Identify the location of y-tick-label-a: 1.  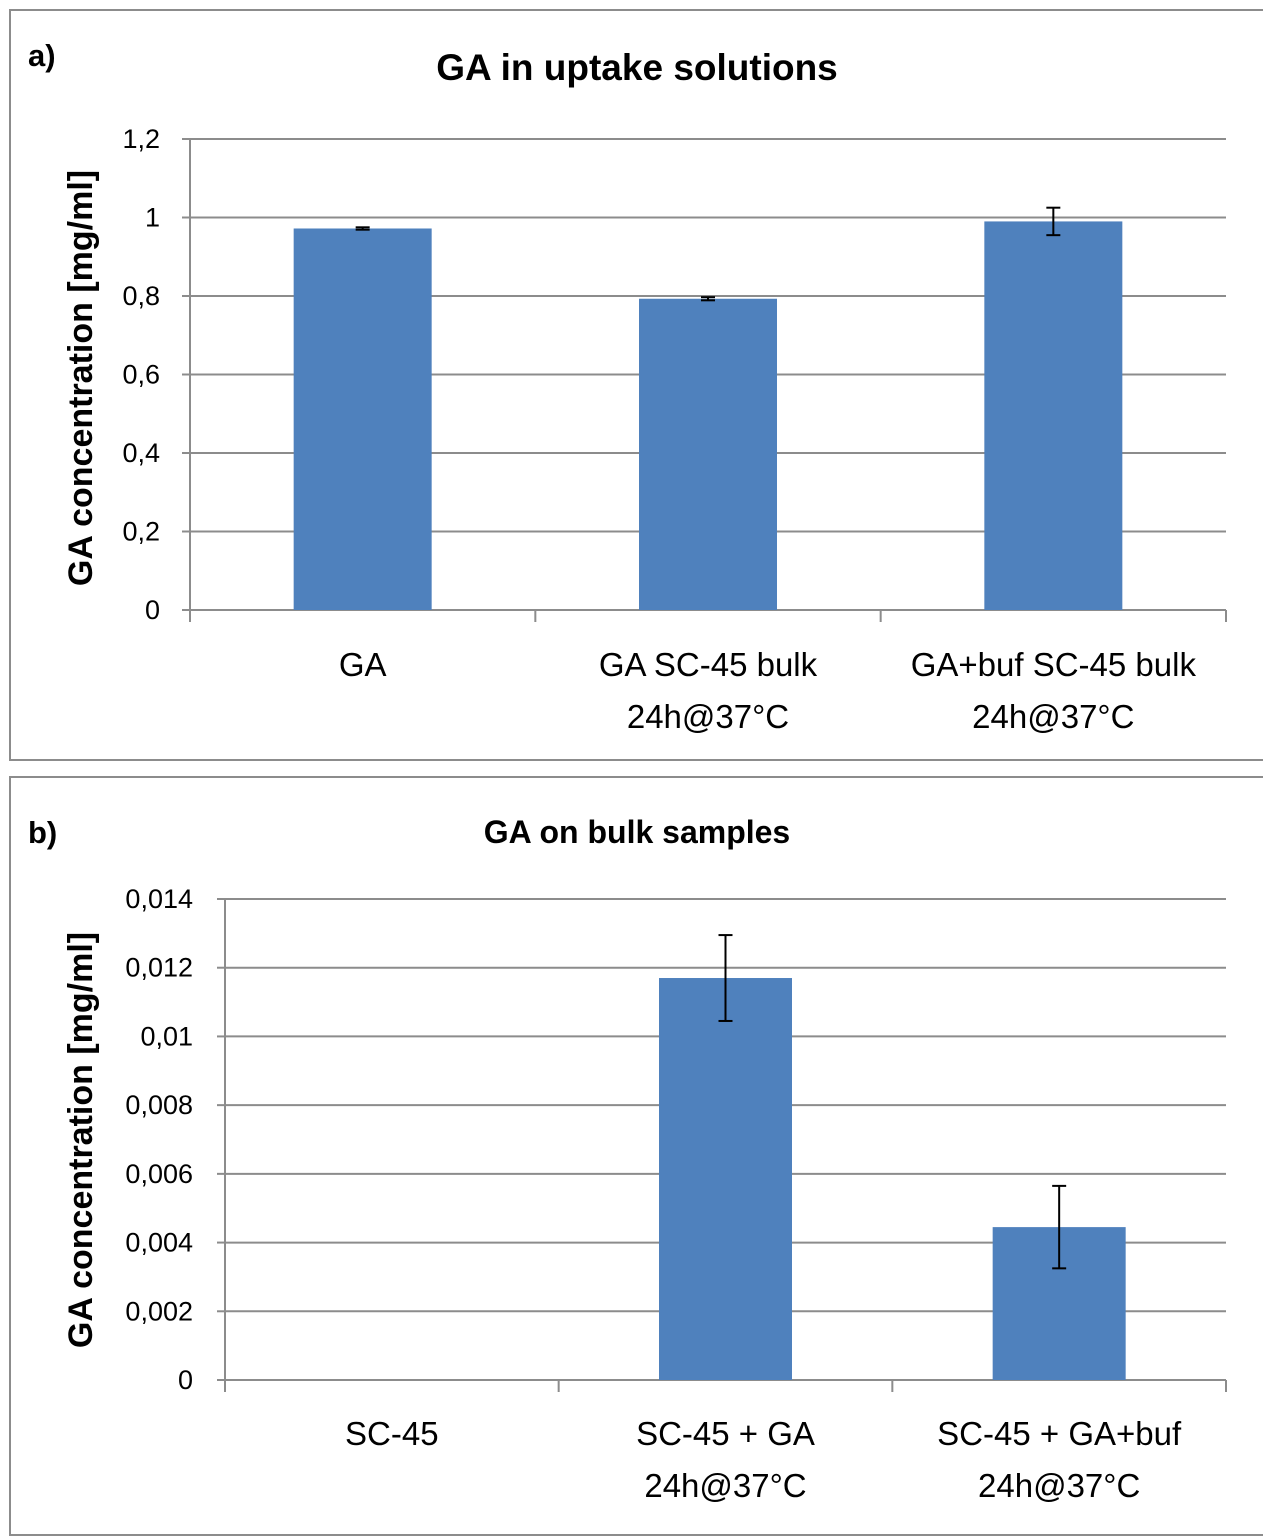
(152, 218).